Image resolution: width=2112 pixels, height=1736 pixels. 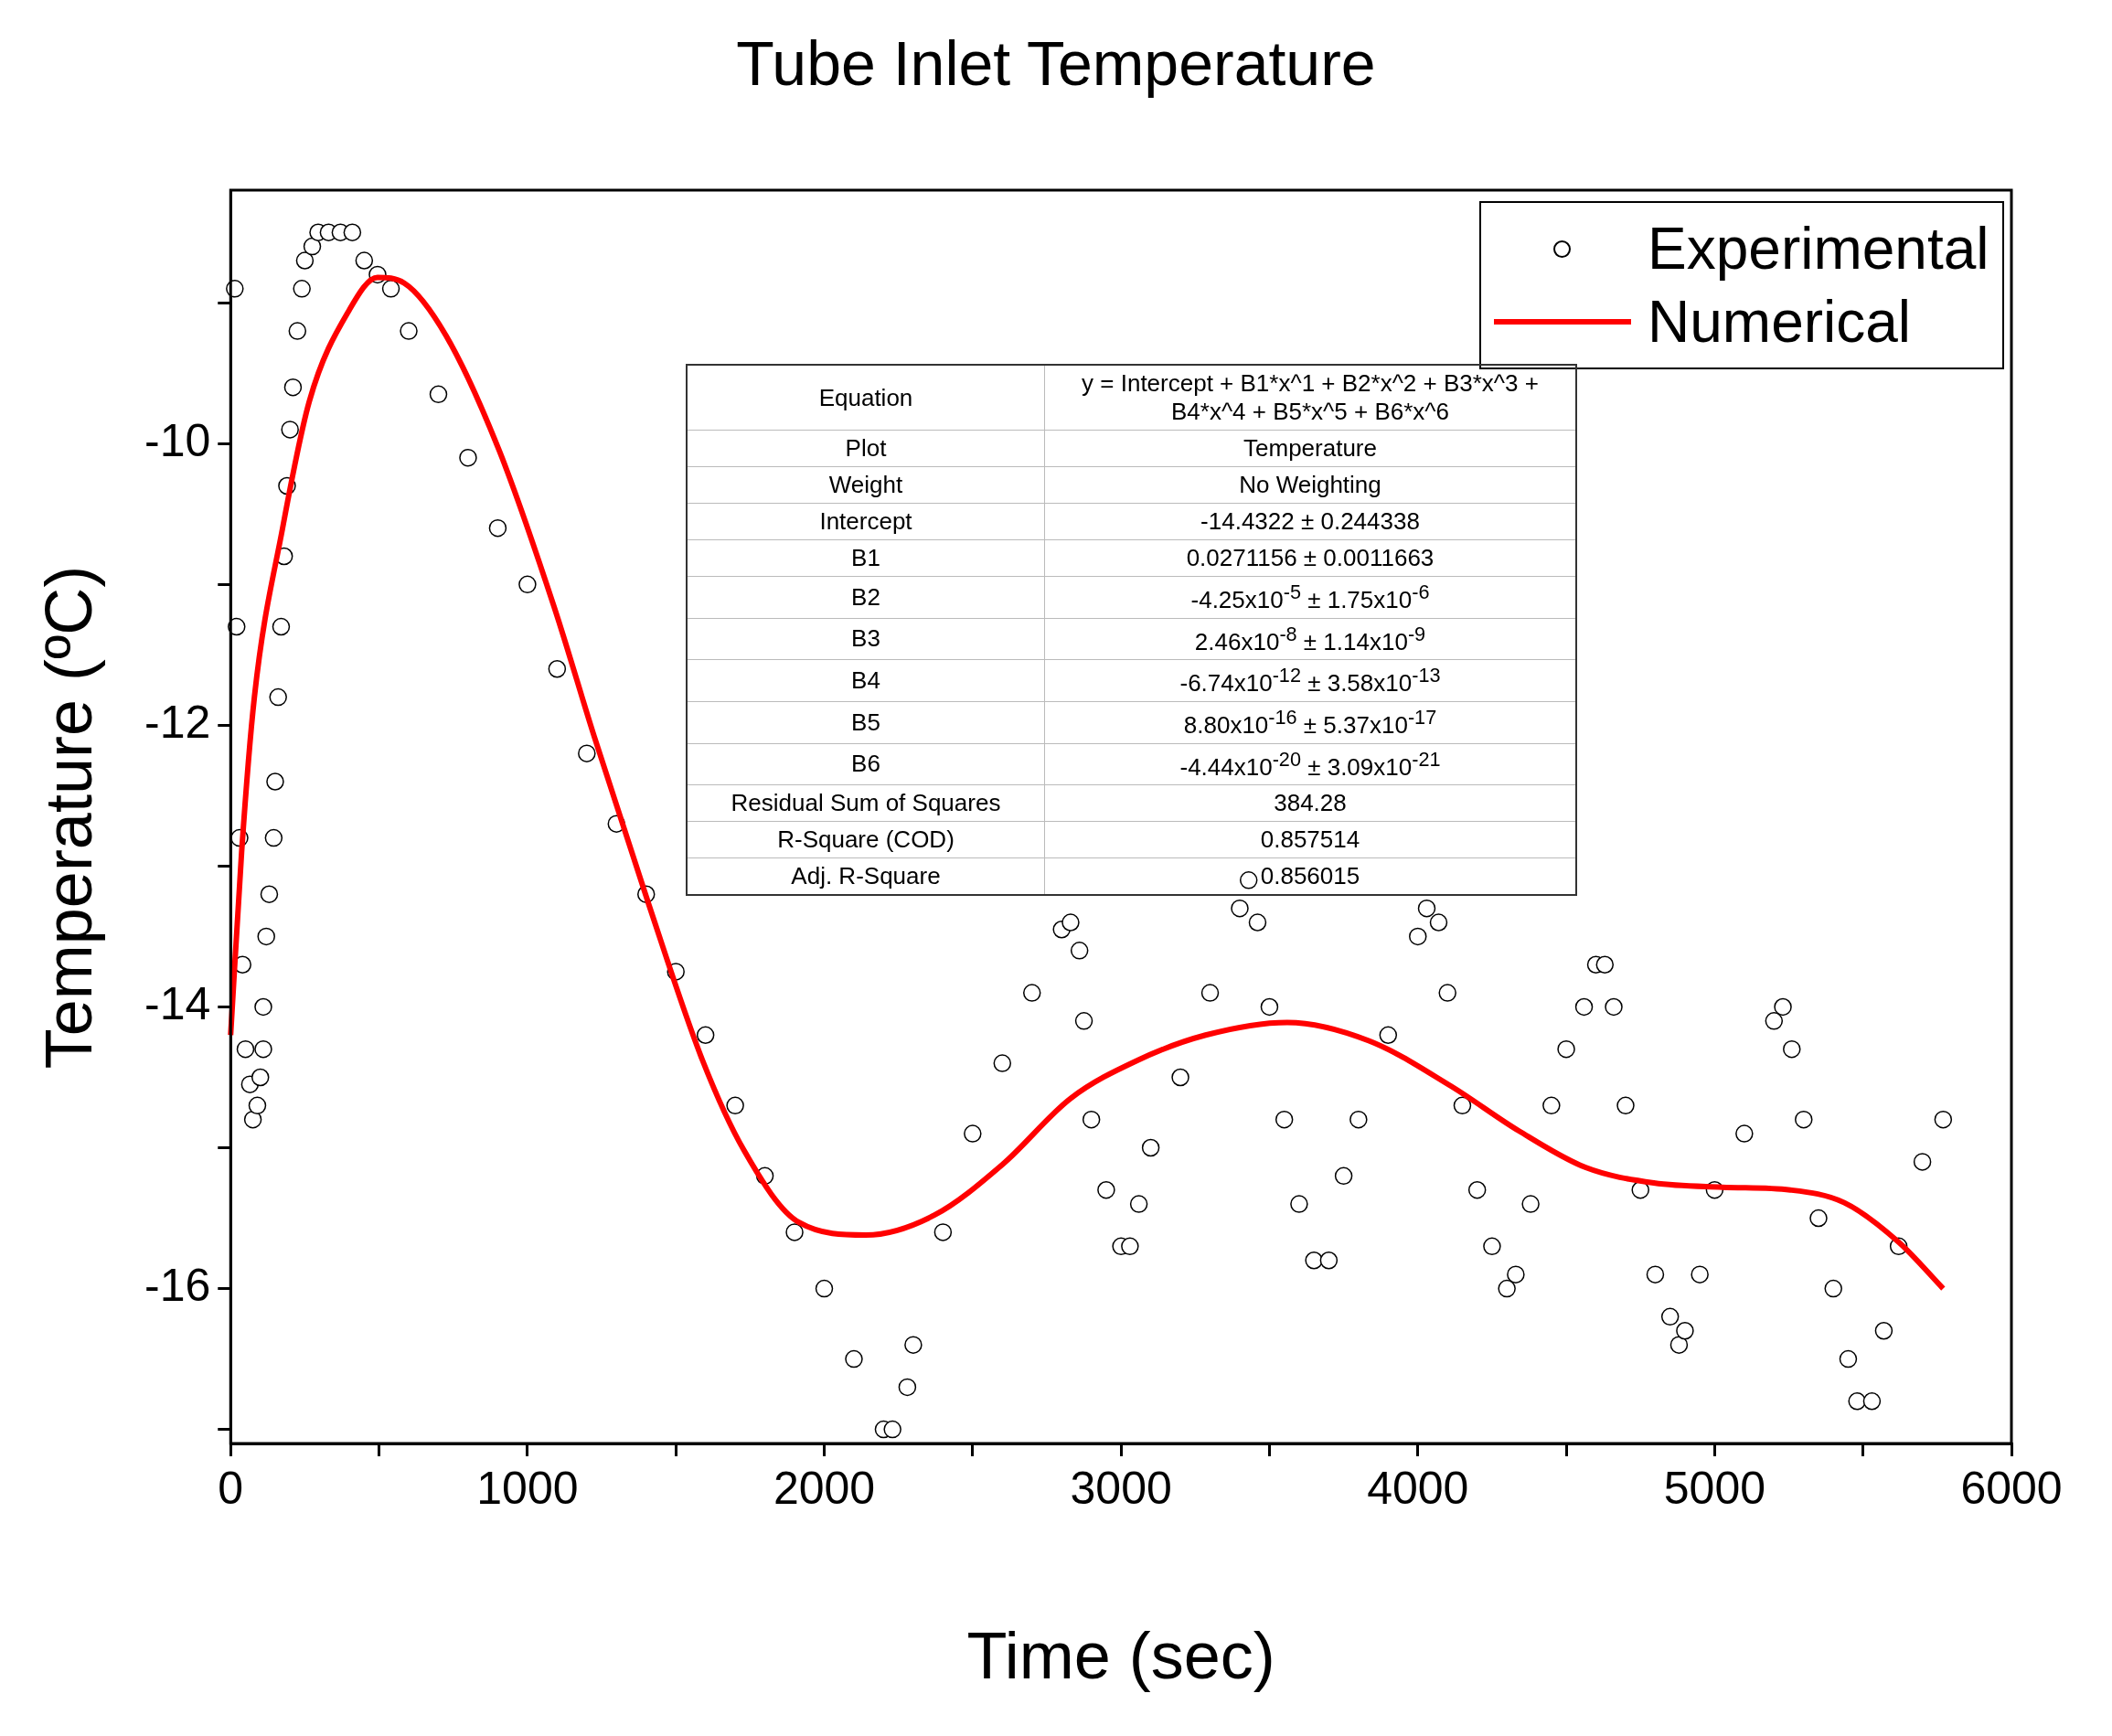 I want to click on annotation: B2, so click(x=866, y=597).